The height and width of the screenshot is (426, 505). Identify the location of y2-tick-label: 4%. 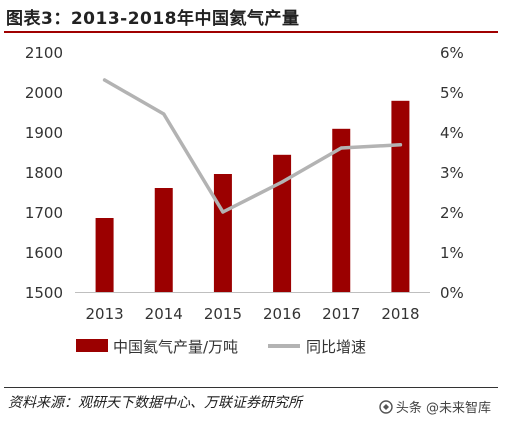
(452, 133).